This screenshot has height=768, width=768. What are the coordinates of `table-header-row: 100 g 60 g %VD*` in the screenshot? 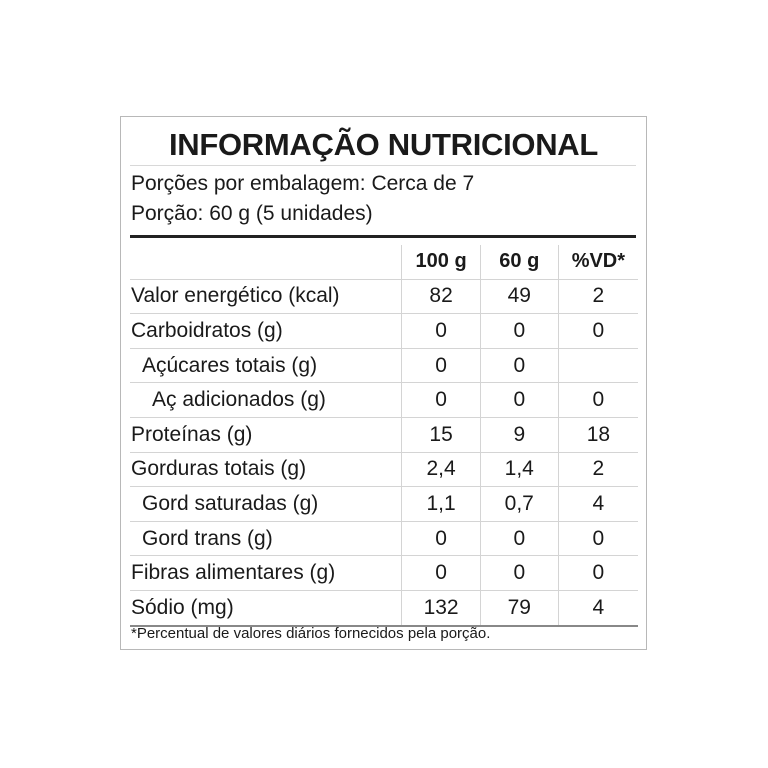 It's located at (384, 262).